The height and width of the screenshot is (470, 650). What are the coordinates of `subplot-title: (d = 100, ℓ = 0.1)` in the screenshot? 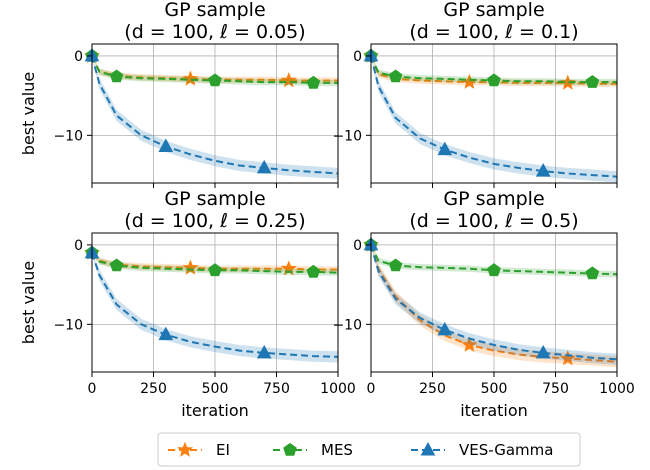 It's located at (493, 32).